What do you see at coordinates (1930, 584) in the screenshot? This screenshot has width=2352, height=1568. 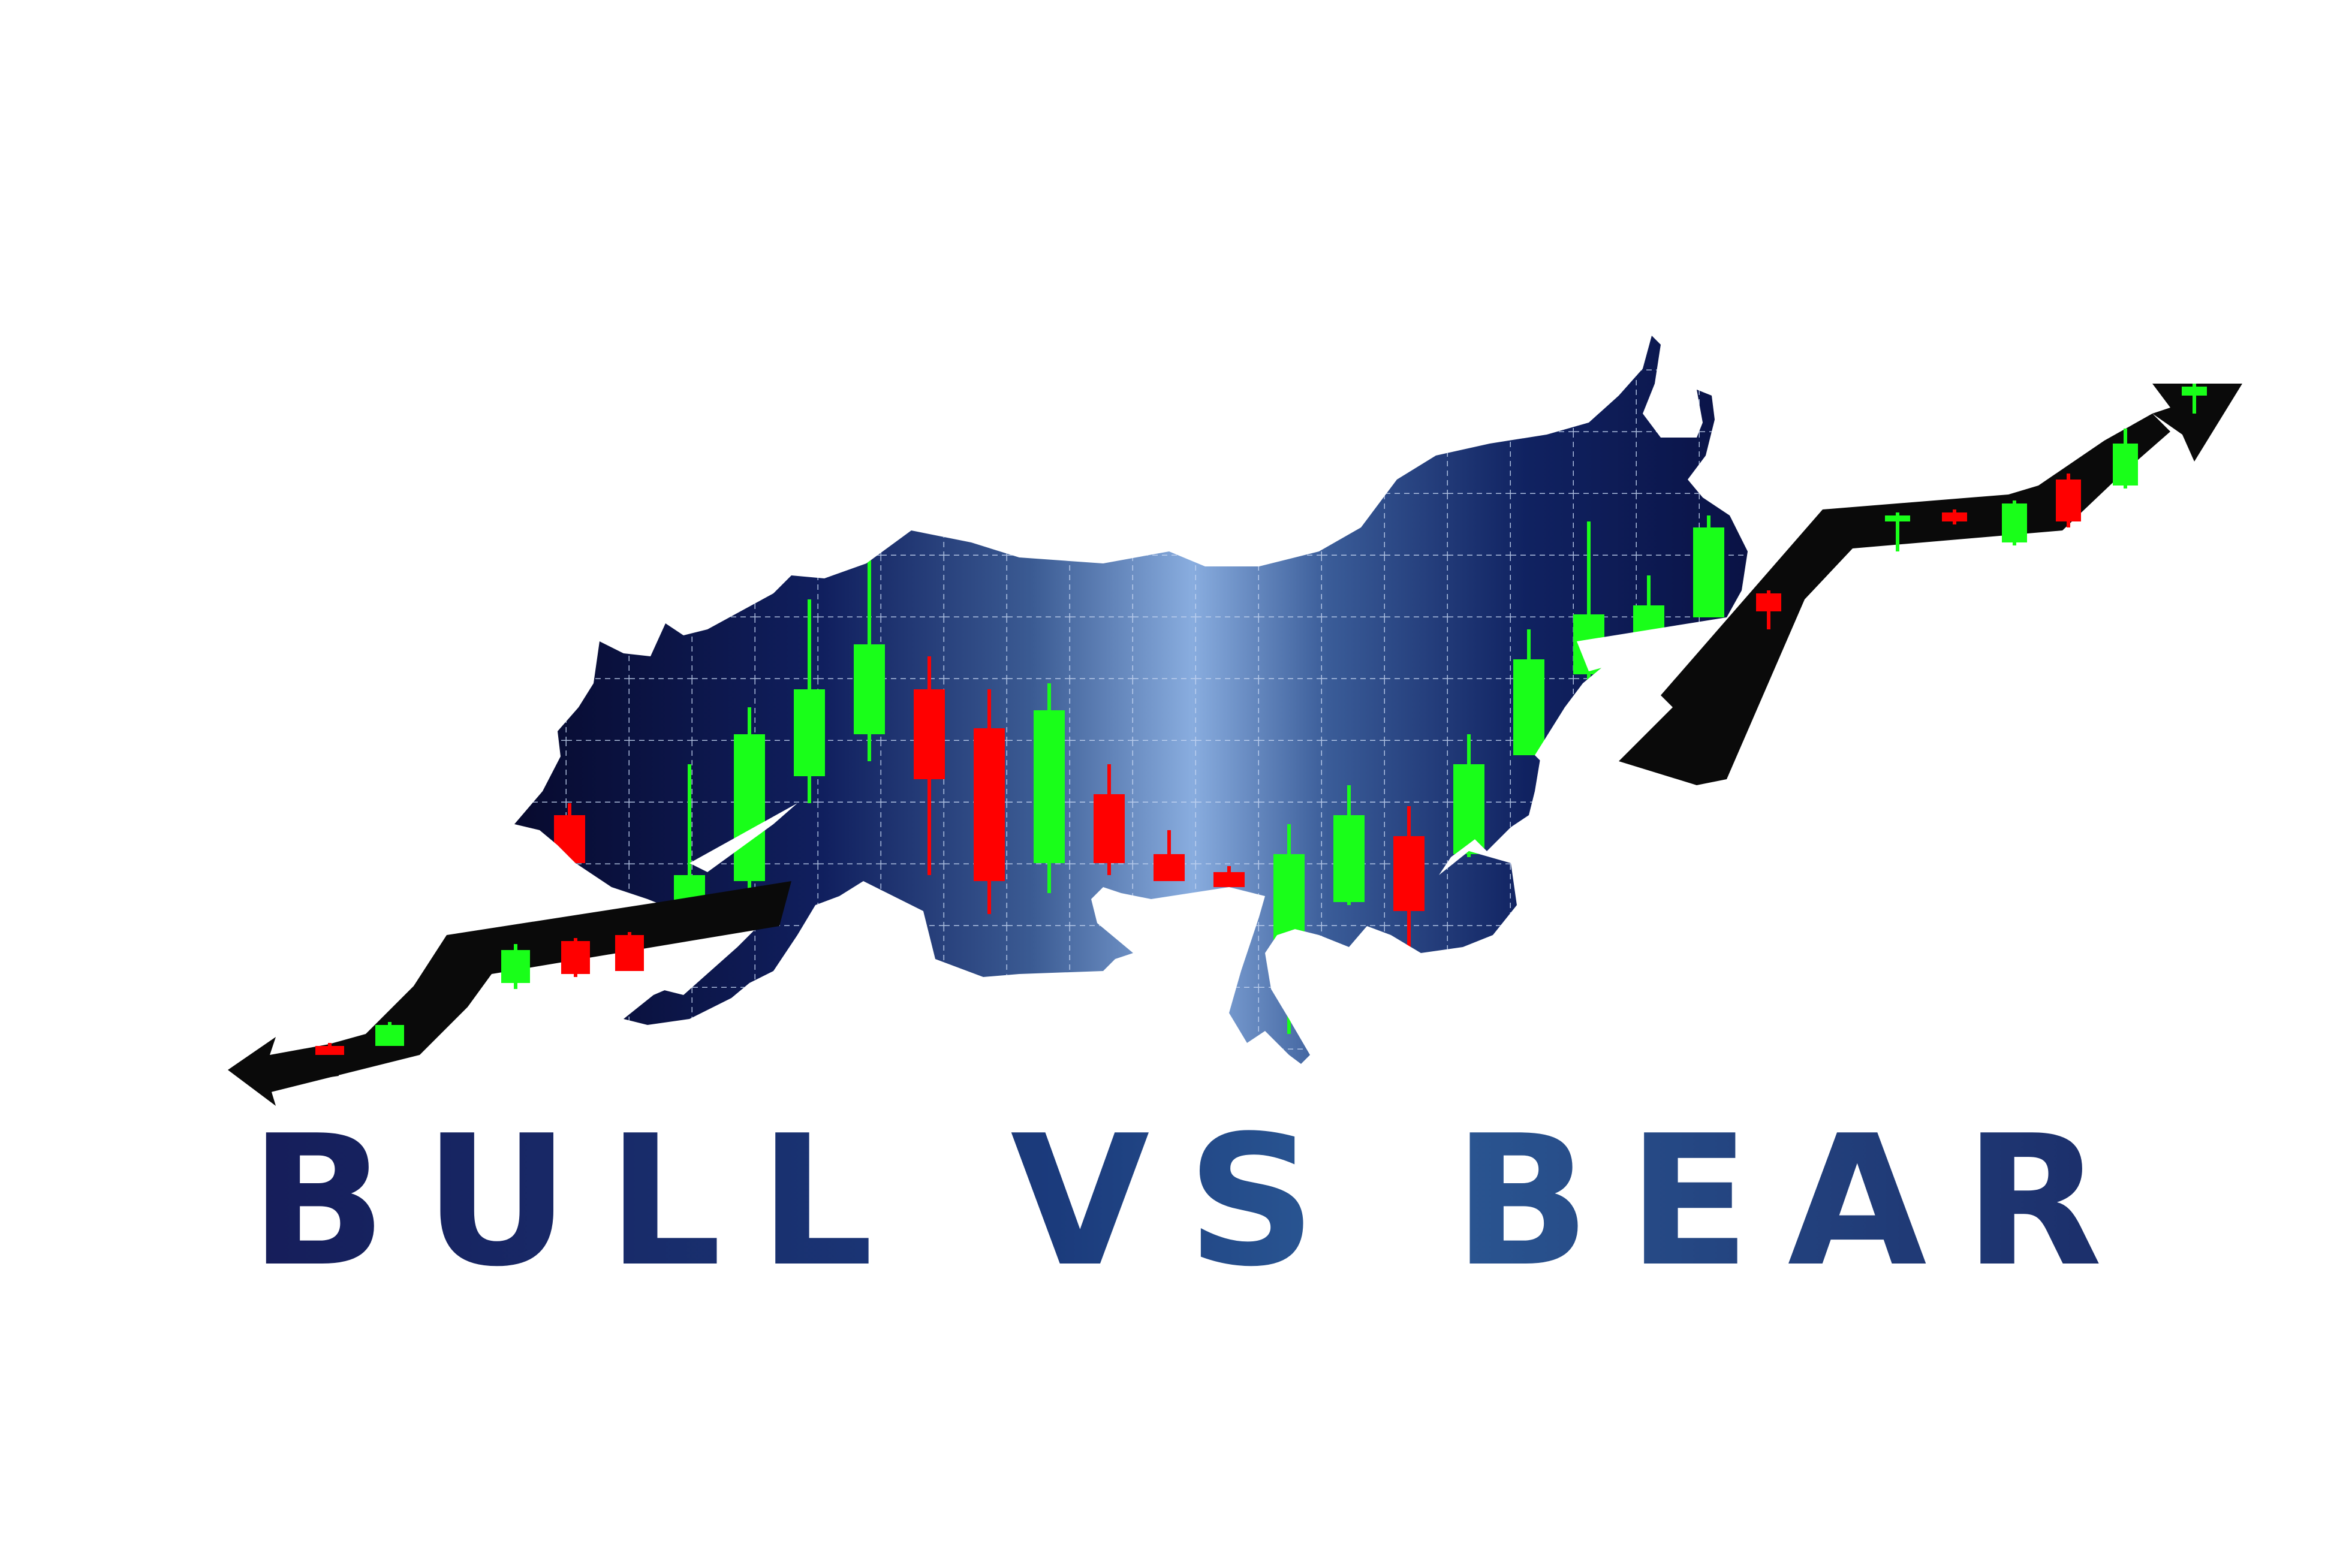 I see `up-arrow-icon` at bounding box center [1930, 584].